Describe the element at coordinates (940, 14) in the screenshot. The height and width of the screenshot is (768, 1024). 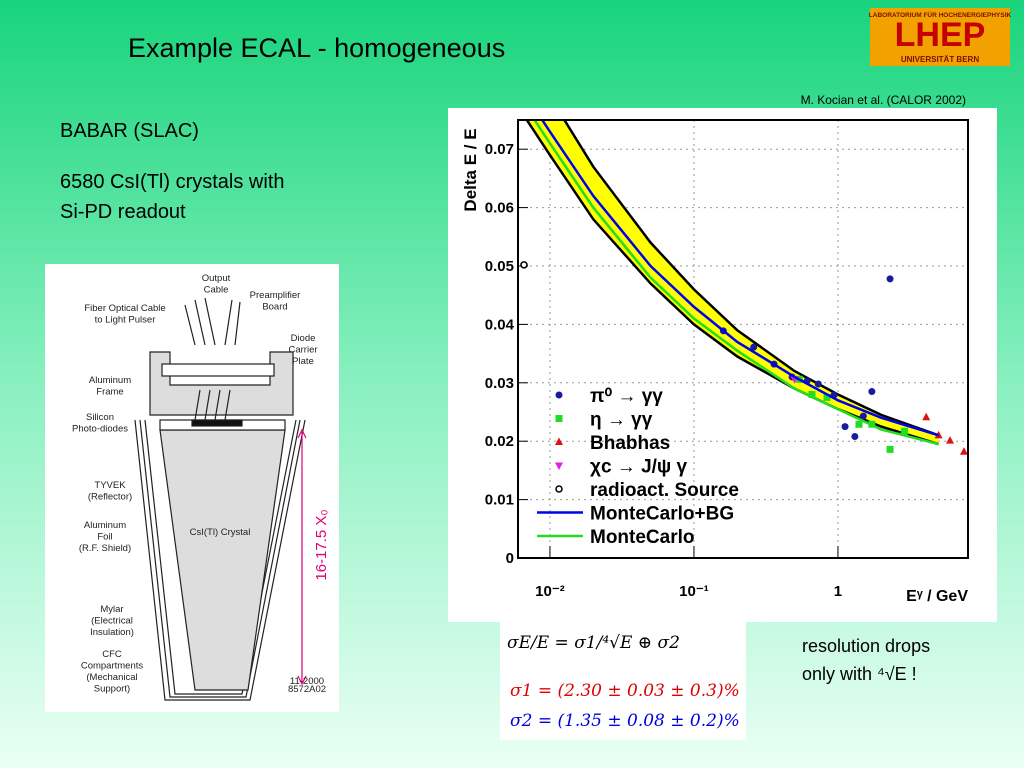
I see `logo-top: LABORATORIUM FÜR HOCHENERGIEPHYSIK` at that location.